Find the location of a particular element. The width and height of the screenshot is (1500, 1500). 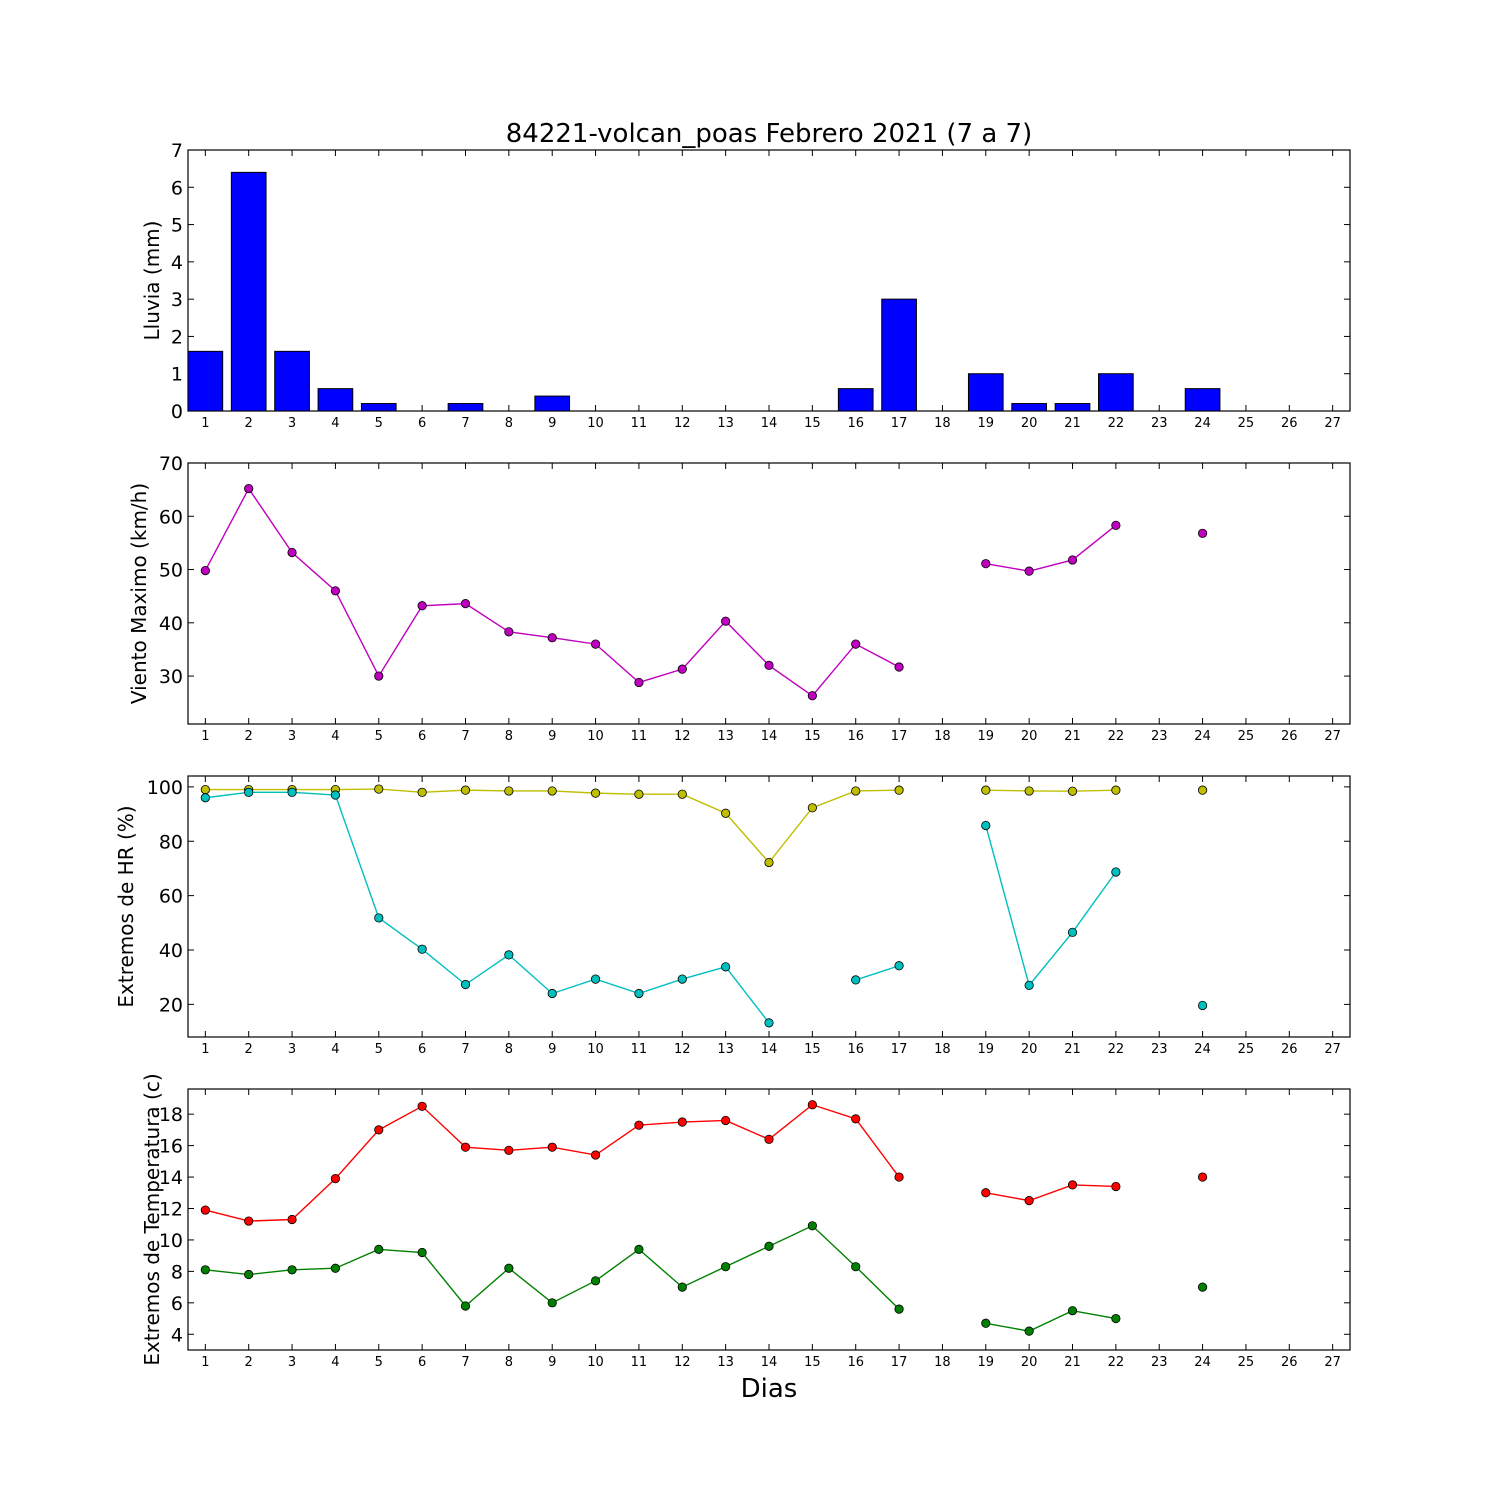

humidity-ytick-label: 100 is located at coordinates (165, 788).